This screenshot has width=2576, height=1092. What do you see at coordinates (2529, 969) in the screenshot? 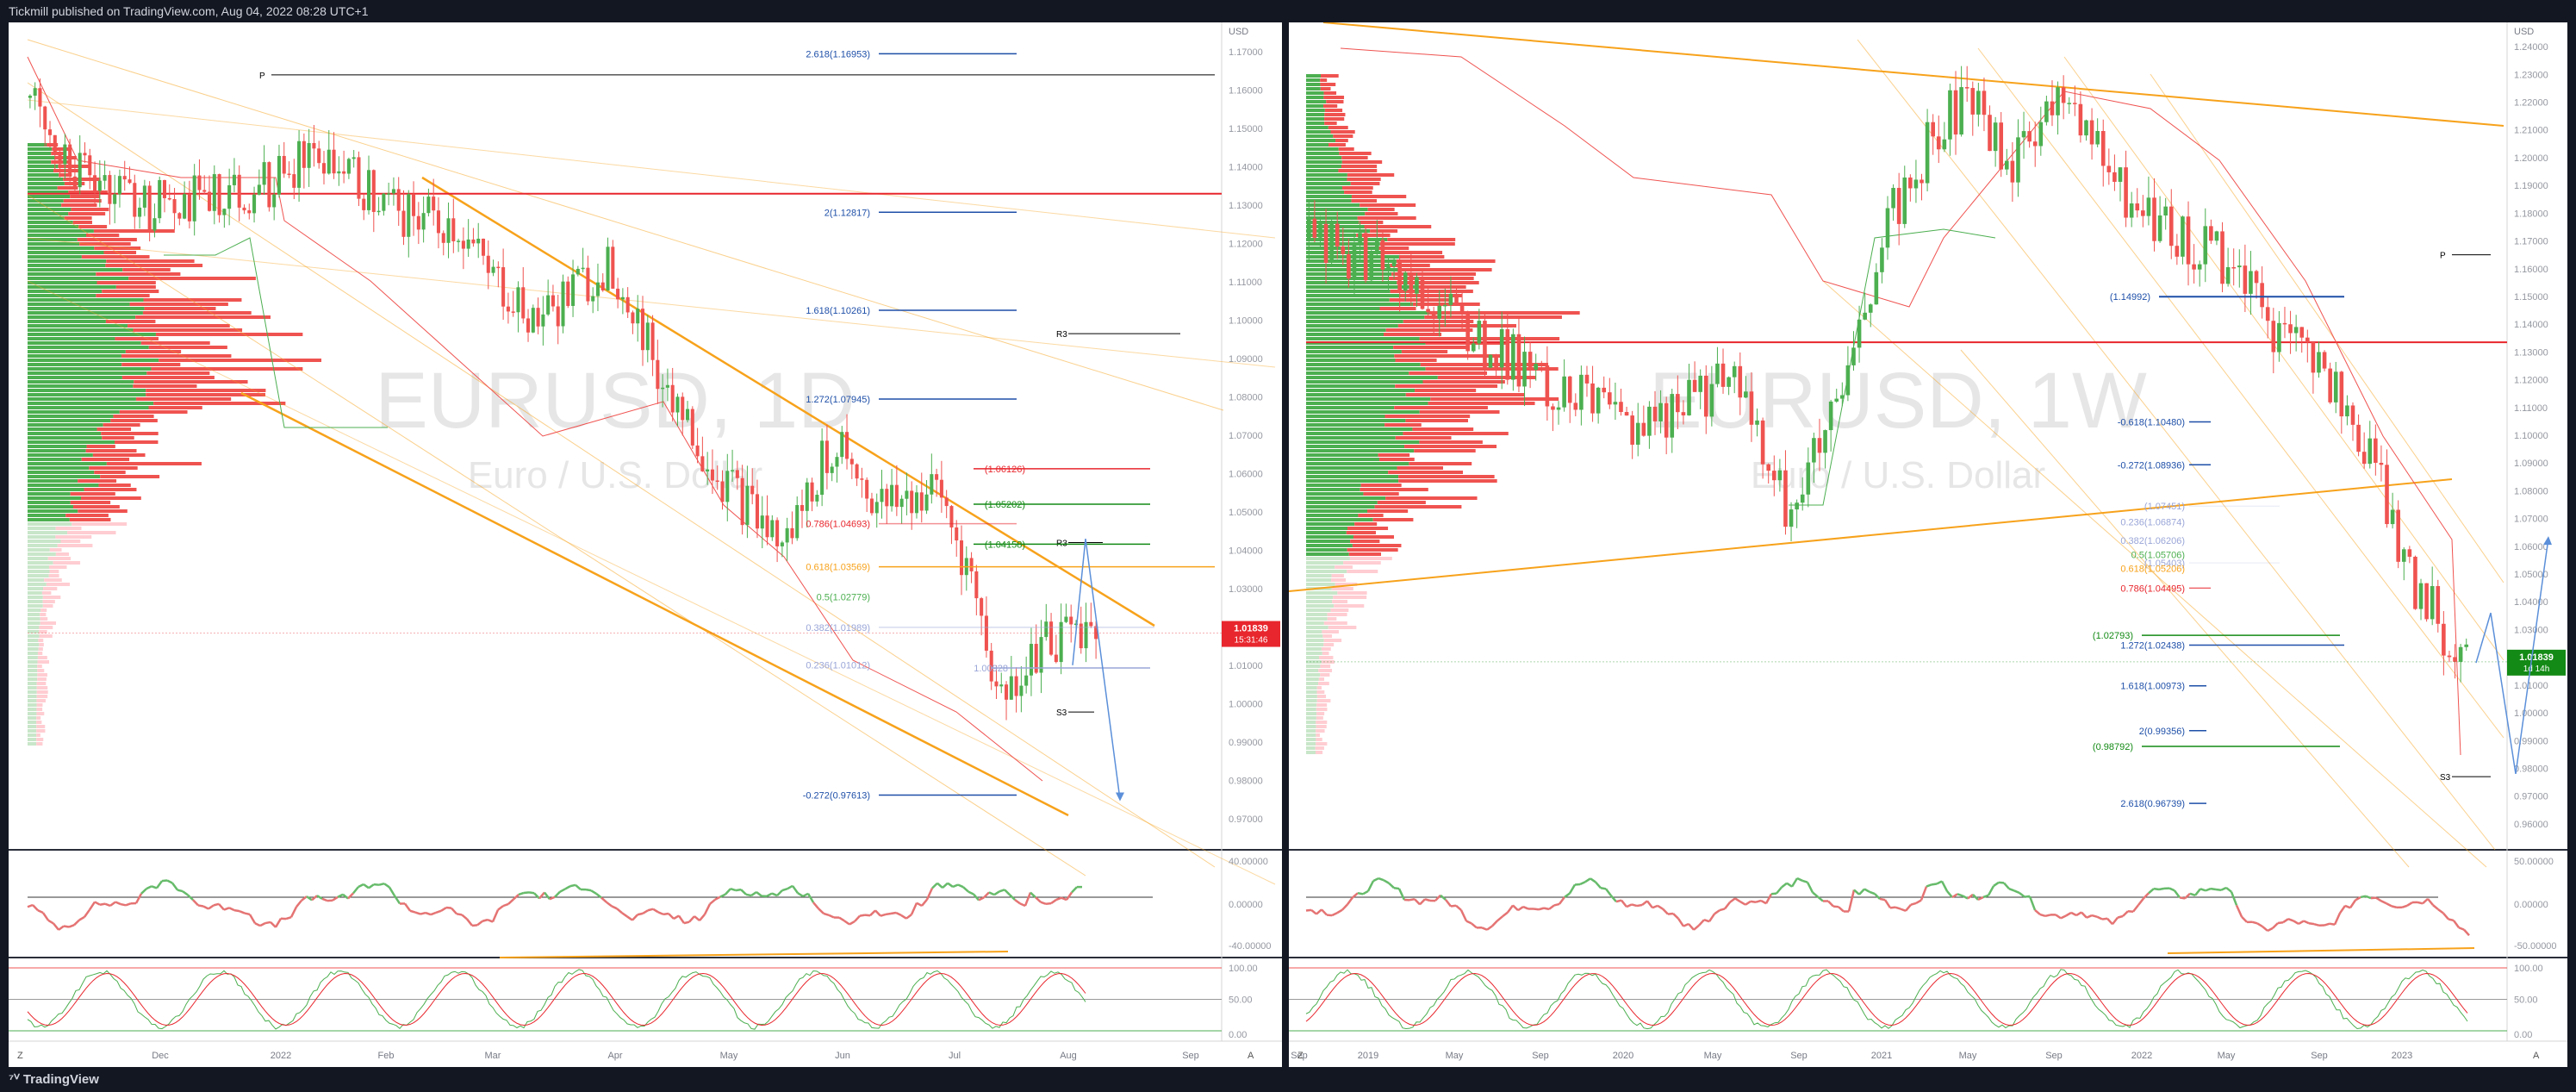
I see `stochastic-tick-label: 100.00` at bounding box center [2529, 969].